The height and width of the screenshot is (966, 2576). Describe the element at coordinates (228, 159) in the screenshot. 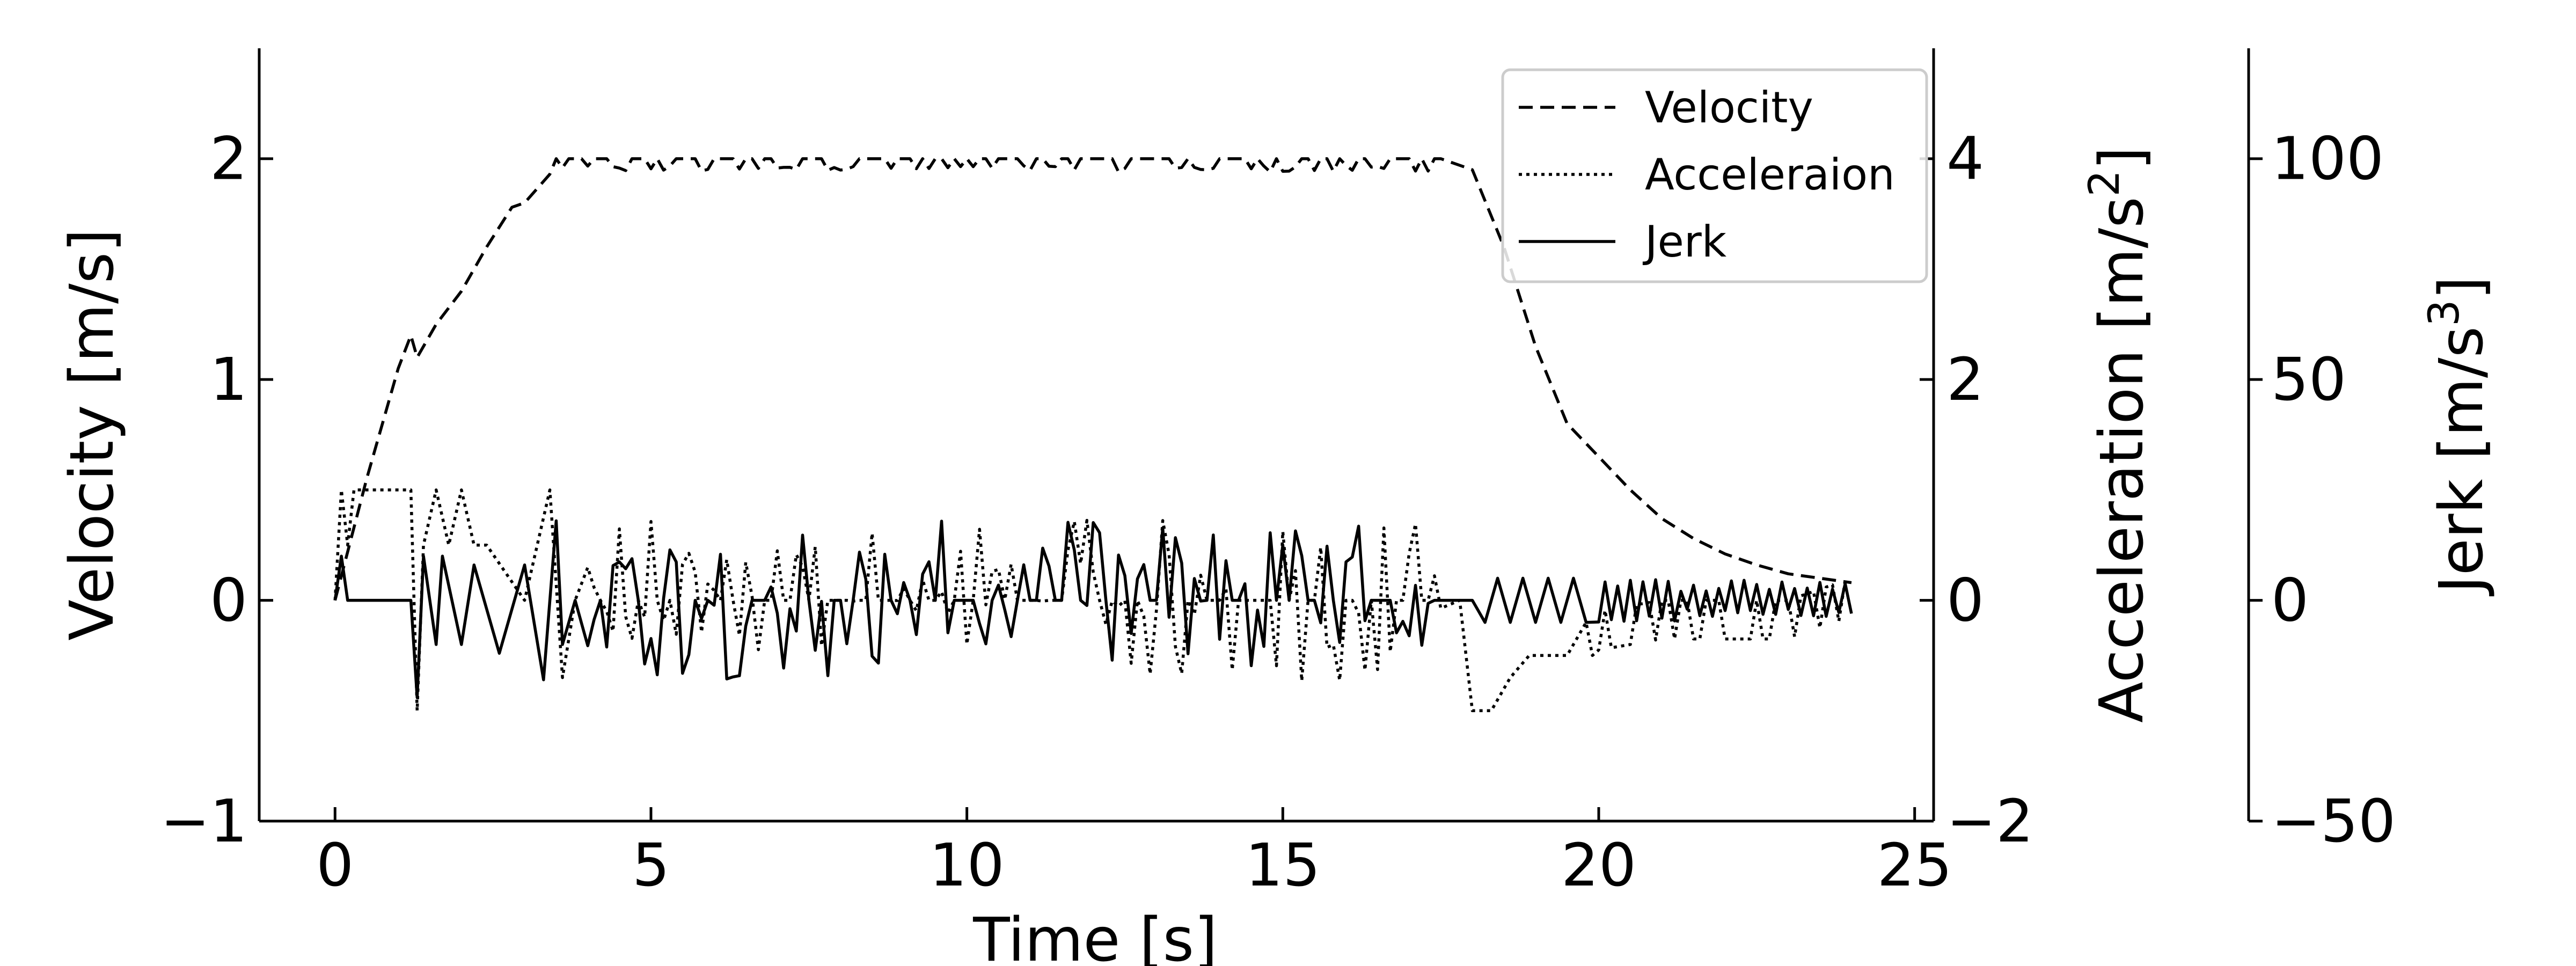

I see `y-tick-label: 2` at that location.